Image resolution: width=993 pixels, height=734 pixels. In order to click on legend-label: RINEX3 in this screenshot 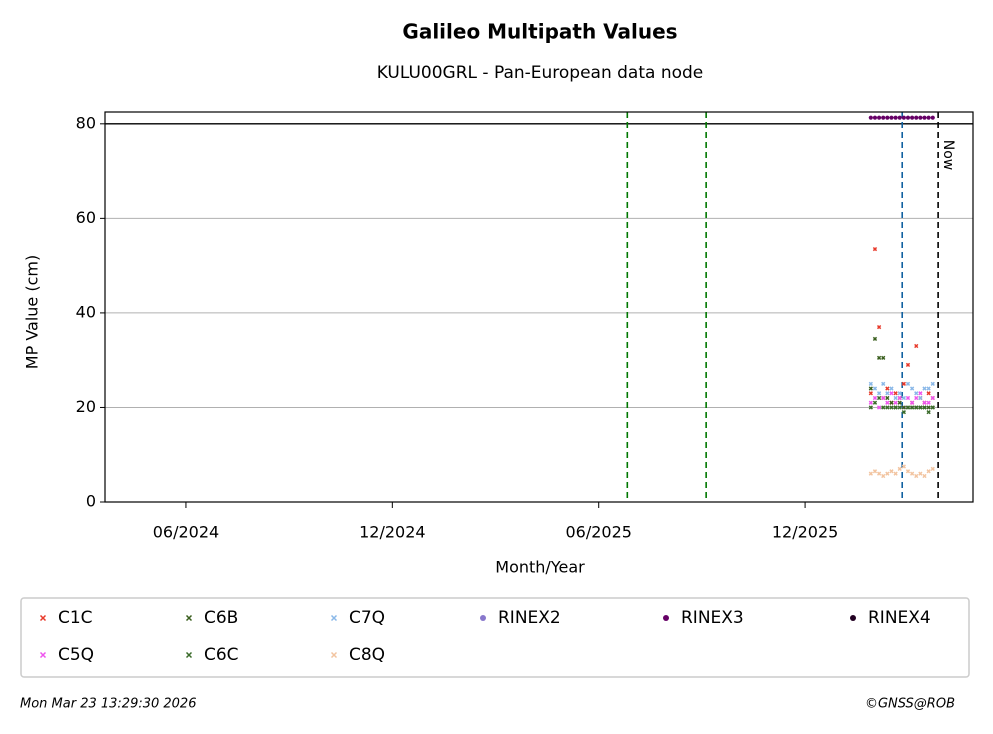, I will do `click(712, 618)`.